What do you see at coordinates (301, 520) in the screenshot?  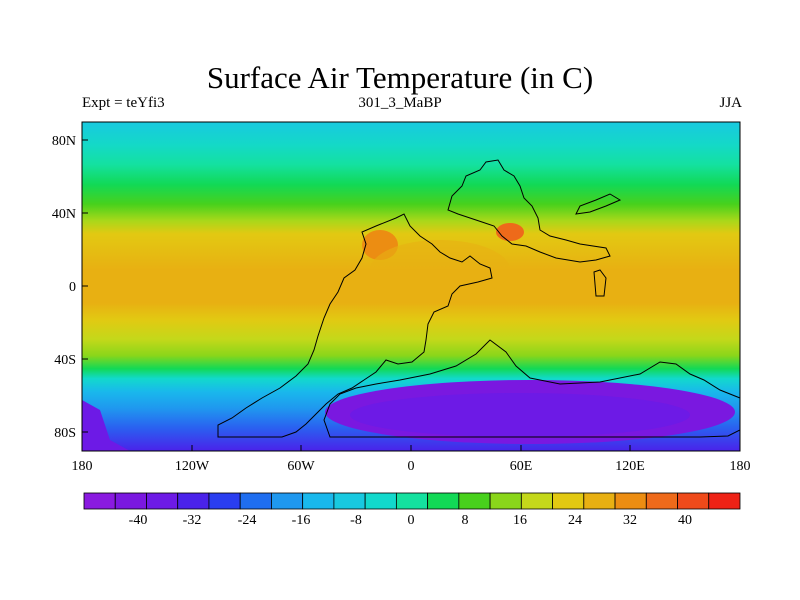 I see `colorbar-label: -16` at bounding box center [301, 520].